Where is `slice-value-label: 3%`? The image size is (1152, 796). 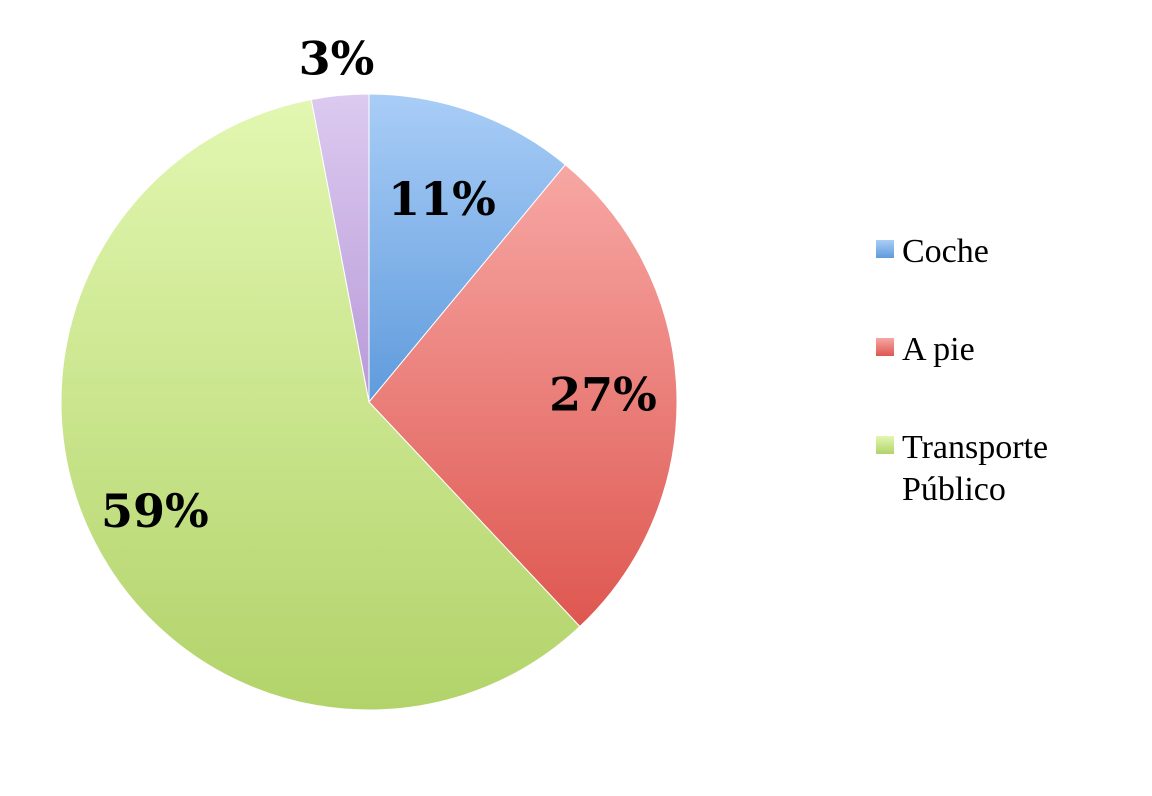 slice-value-label: 3% is located at coordinates (337, 59).